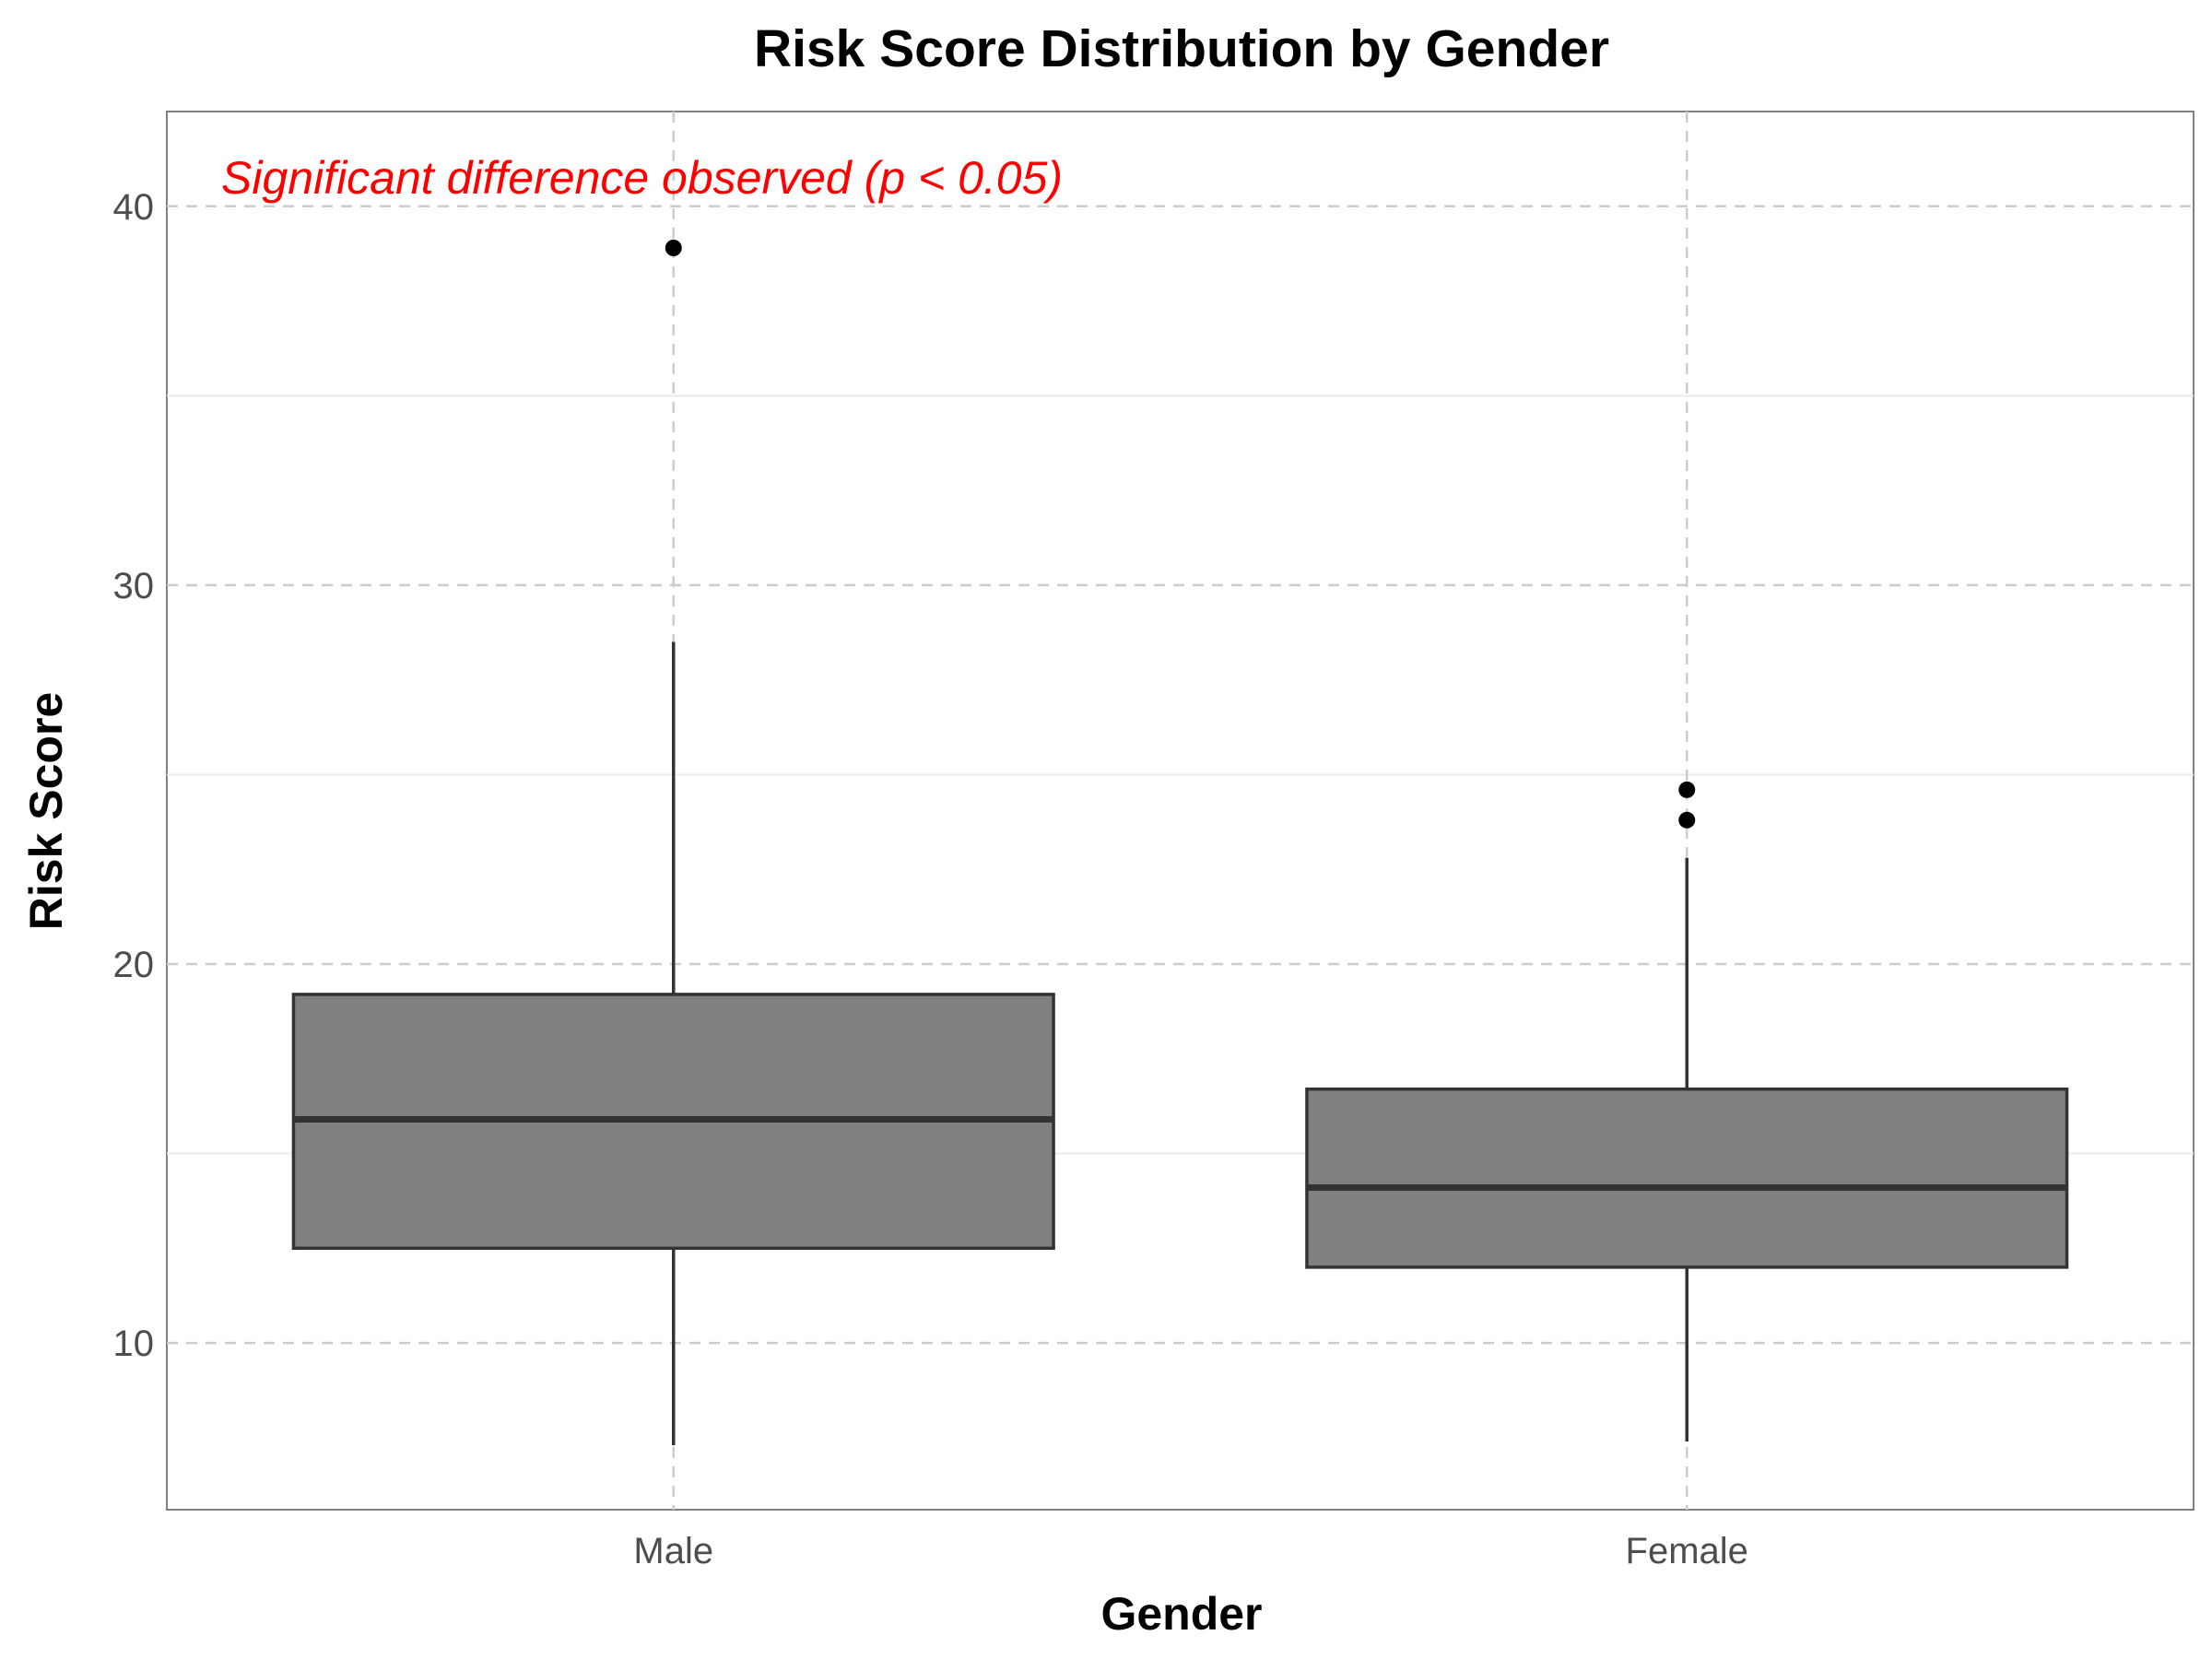  What do you see at coordinates (1181, 48) in the screenshot?
I see `chart-title: Risk Score Distribution by Gender` at bounding box center [1181, 48].